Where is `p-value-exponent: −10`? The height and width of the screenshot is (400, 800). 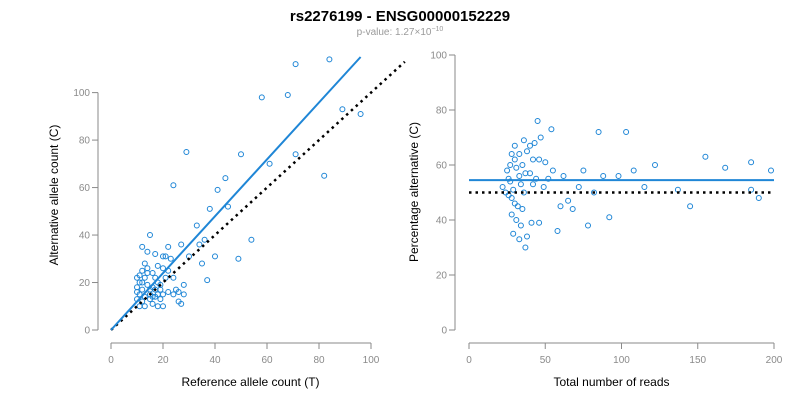 p-value-exponent: −10 is located at coordinates (437, 29).